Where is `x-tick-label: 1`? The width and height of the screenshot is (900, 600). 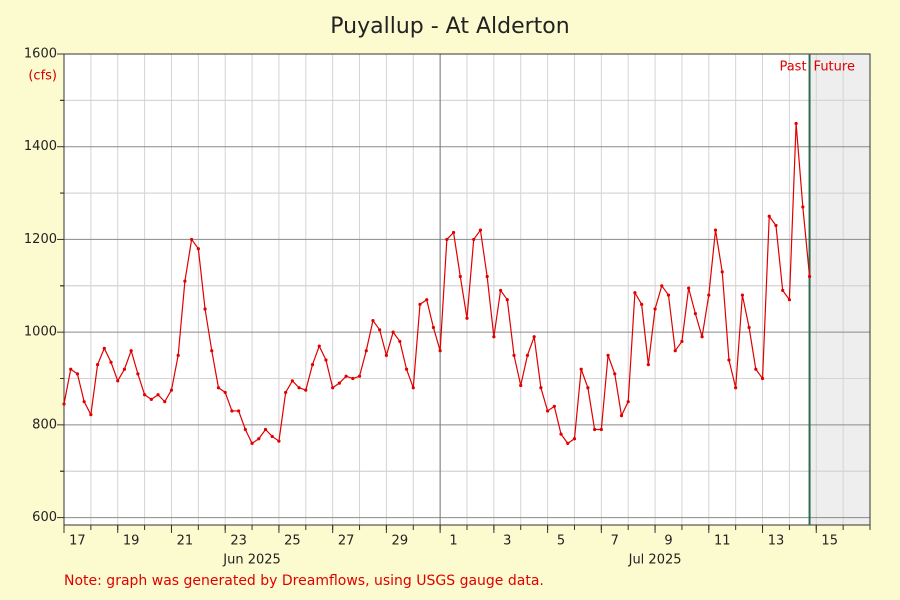
x-tick-label: 1 is located at coordinates (453, 541).